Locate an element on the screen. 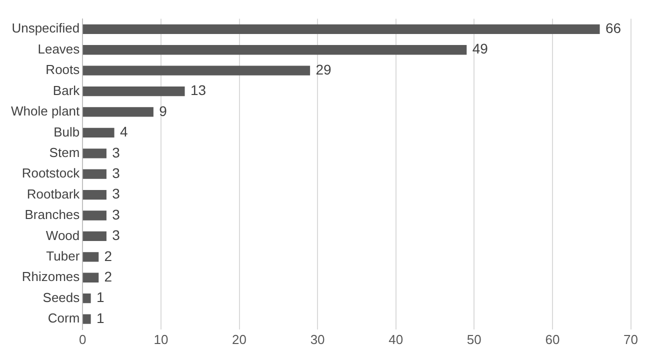  data-label: 29 is located at coordinates (324, 69).